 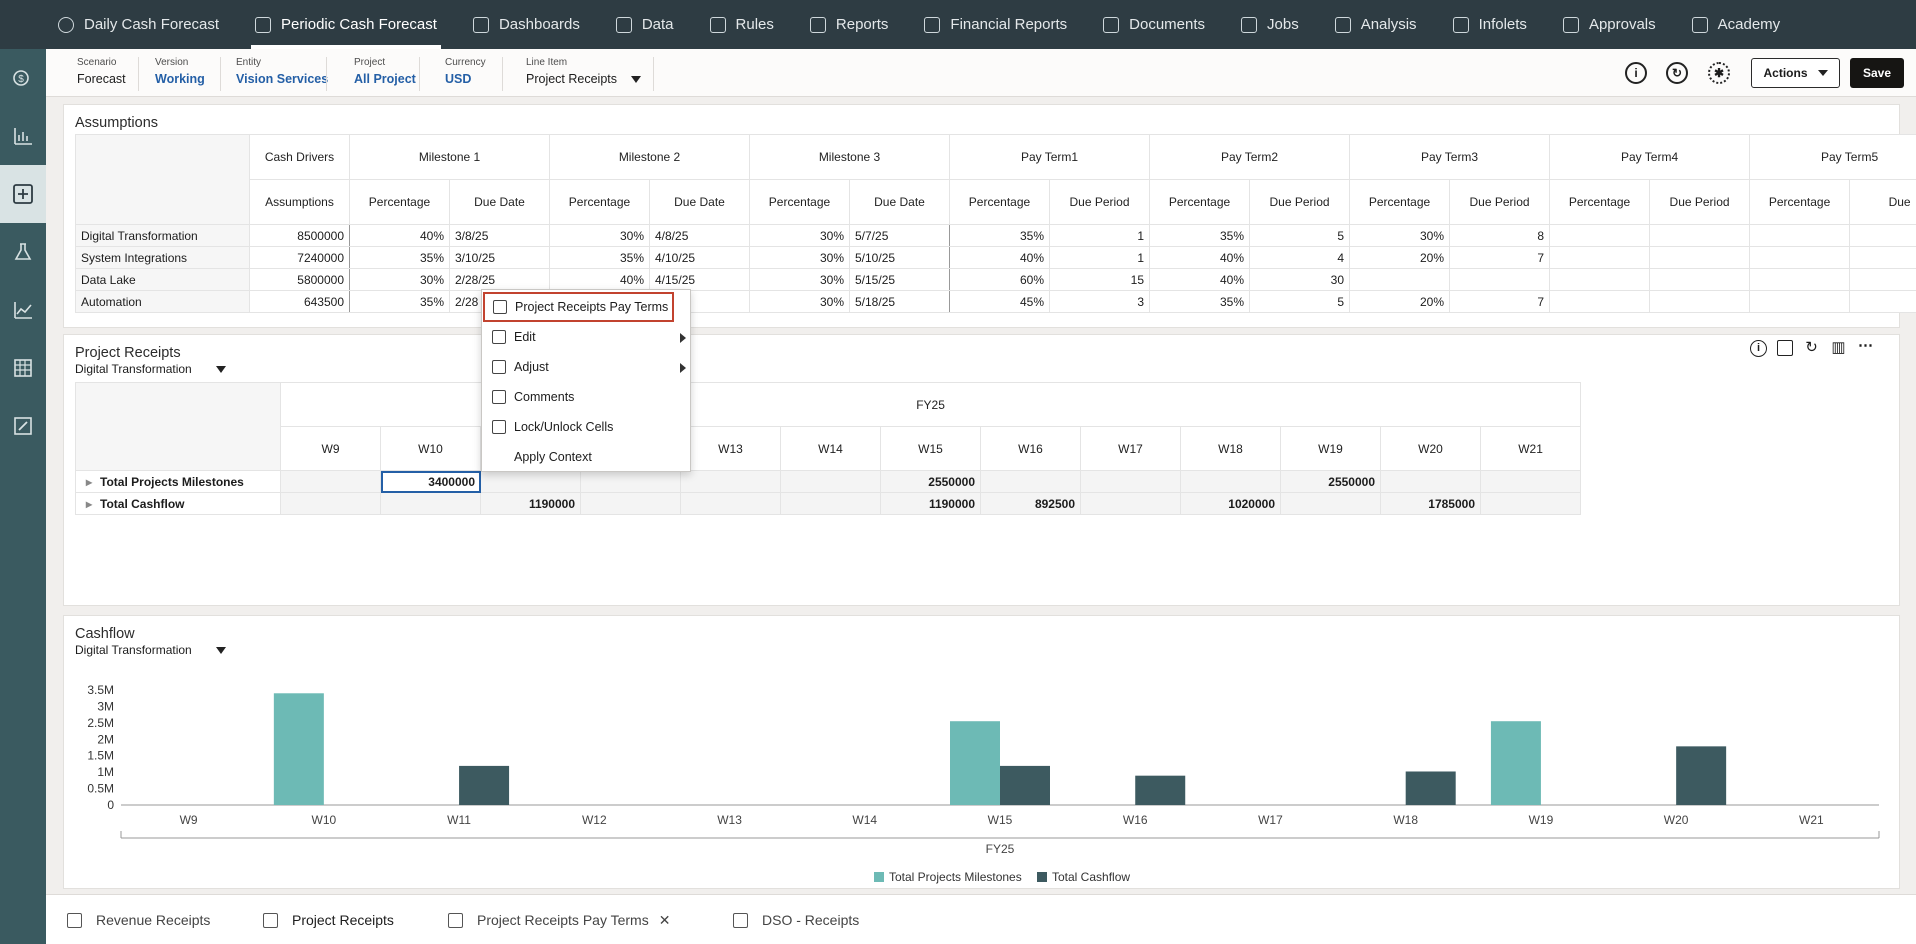 What do you see at coordinates (1430, 503) in the screenshot?
I see `receipts-cell: 1785000` at bounding box center [1430, 503].